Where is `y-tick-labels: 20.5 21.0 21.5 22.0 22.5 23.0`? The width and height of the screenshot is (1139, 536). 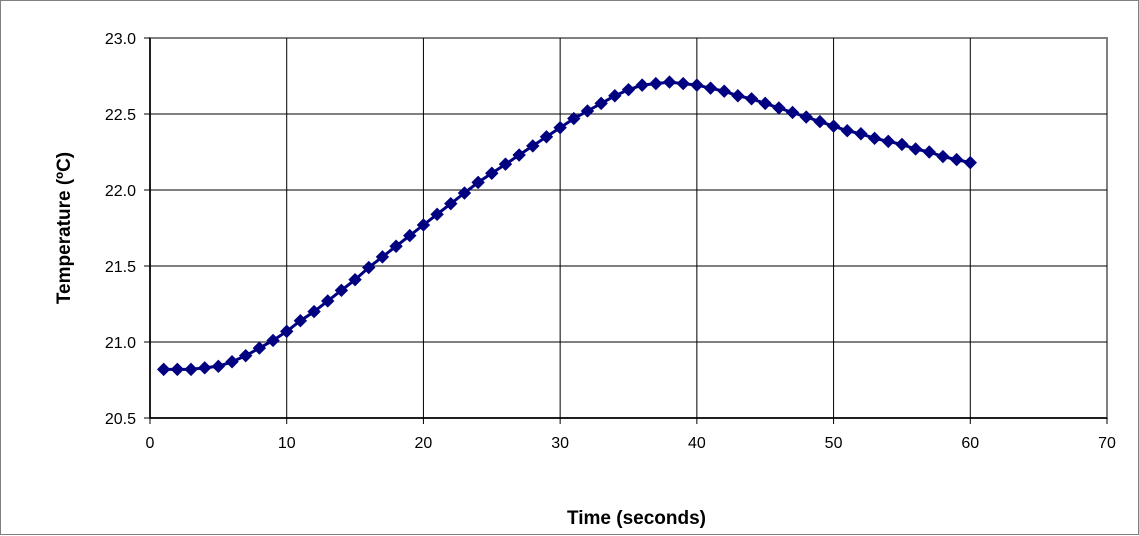
y-tick-labels: 20.5 21.0 21.5 22.0 22.5 23.0 is located at coordinates (120, 229).